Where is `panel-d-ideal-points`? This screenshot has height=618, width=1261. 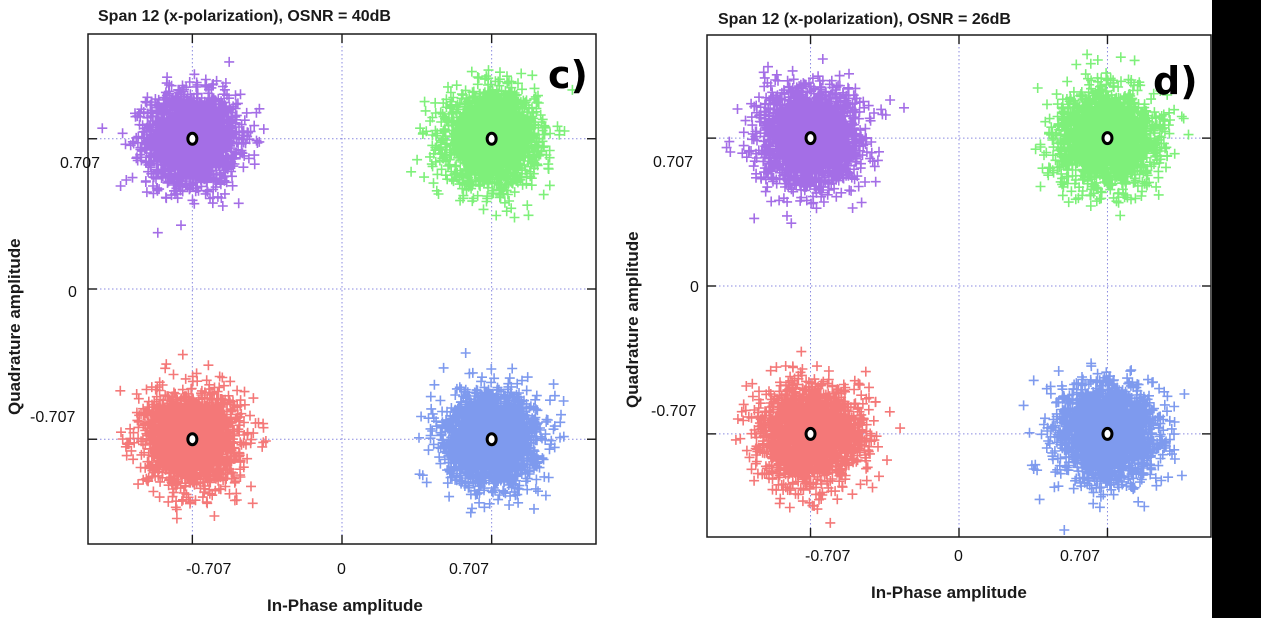 panel-d-ideal-points is located at coordinates (959, 286).